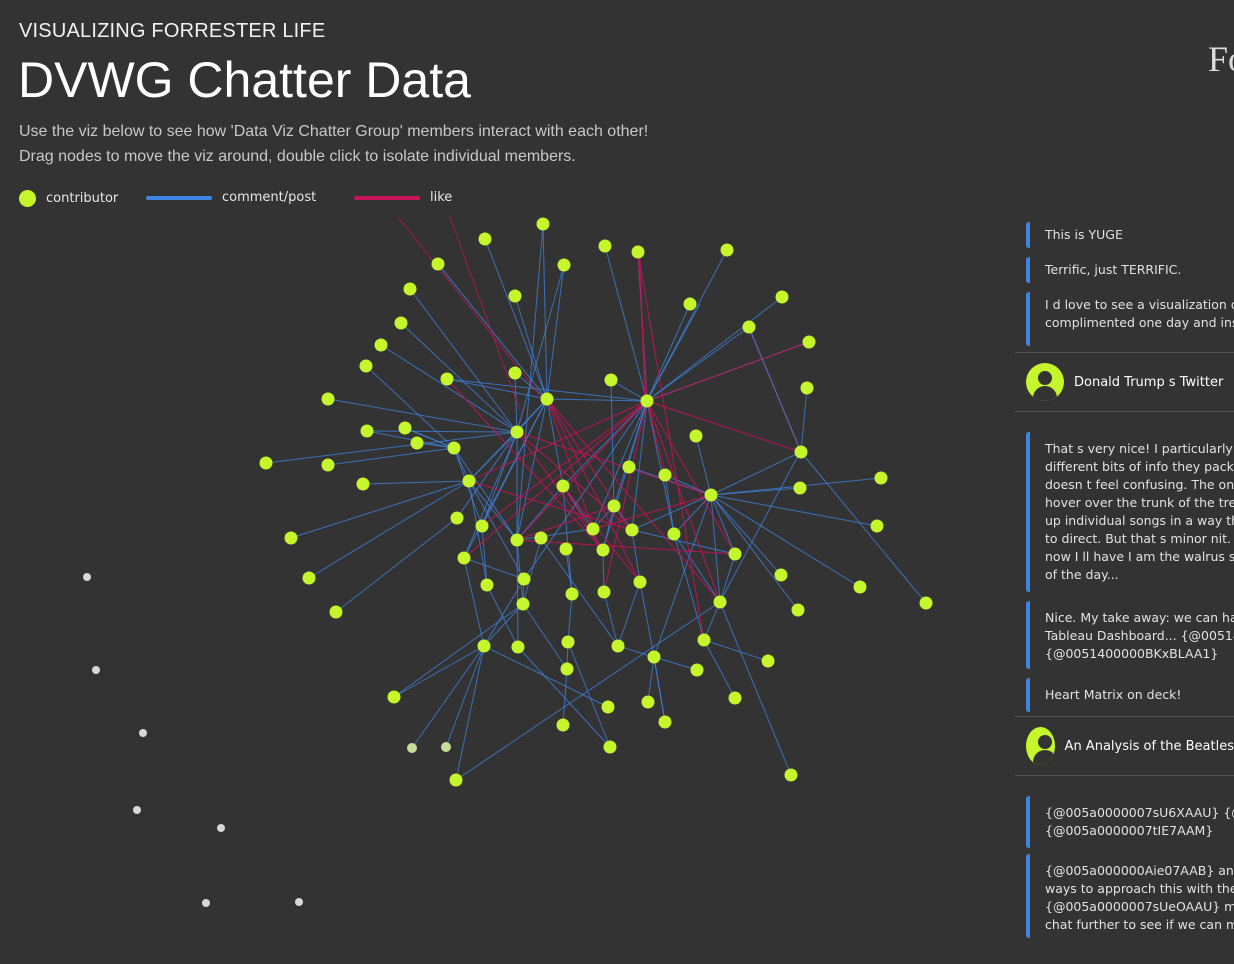 The width and height of the screenshot is (1234, 964). Describe the element at coordinates (1149, 746) in the screenshot. I see `post-title: An Analysis of the Beatles` at that location.